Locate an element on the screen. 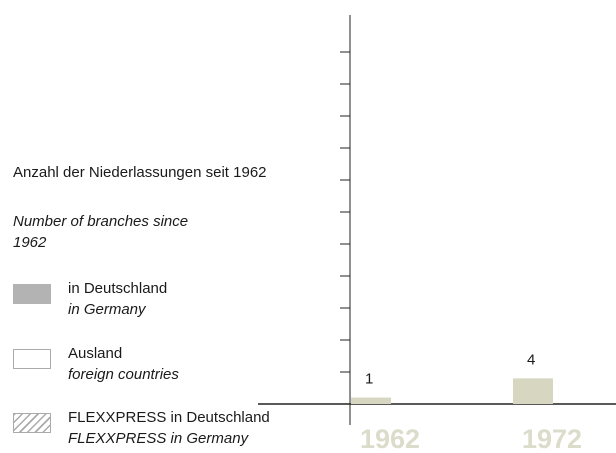  legend-sublabel: foreign countries is located at coordinates (123, 374).